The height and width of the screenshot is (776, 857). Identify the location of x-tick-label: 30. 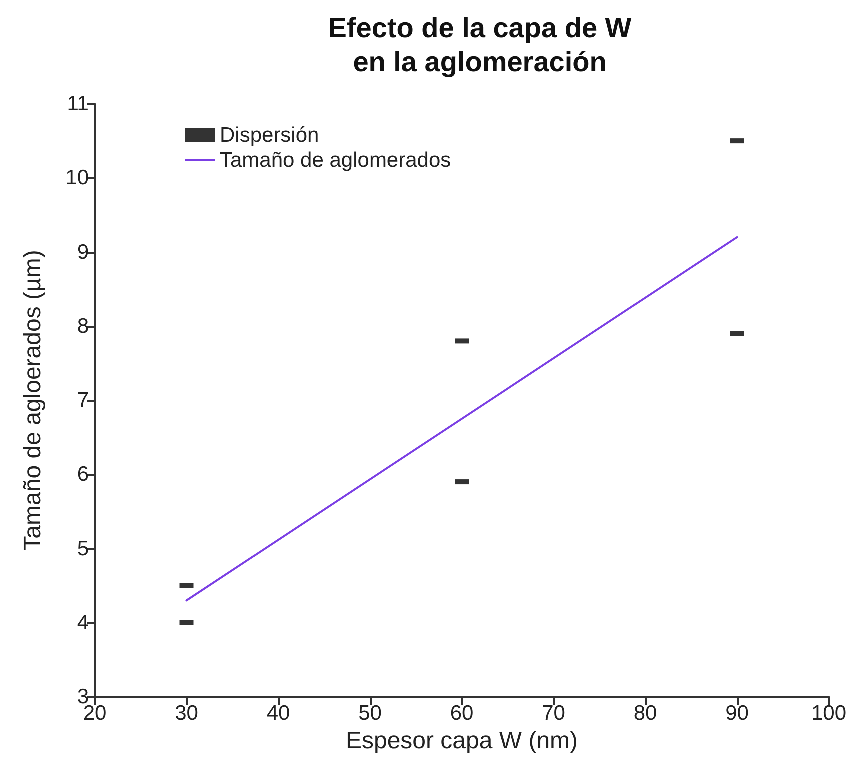
(186, 713).